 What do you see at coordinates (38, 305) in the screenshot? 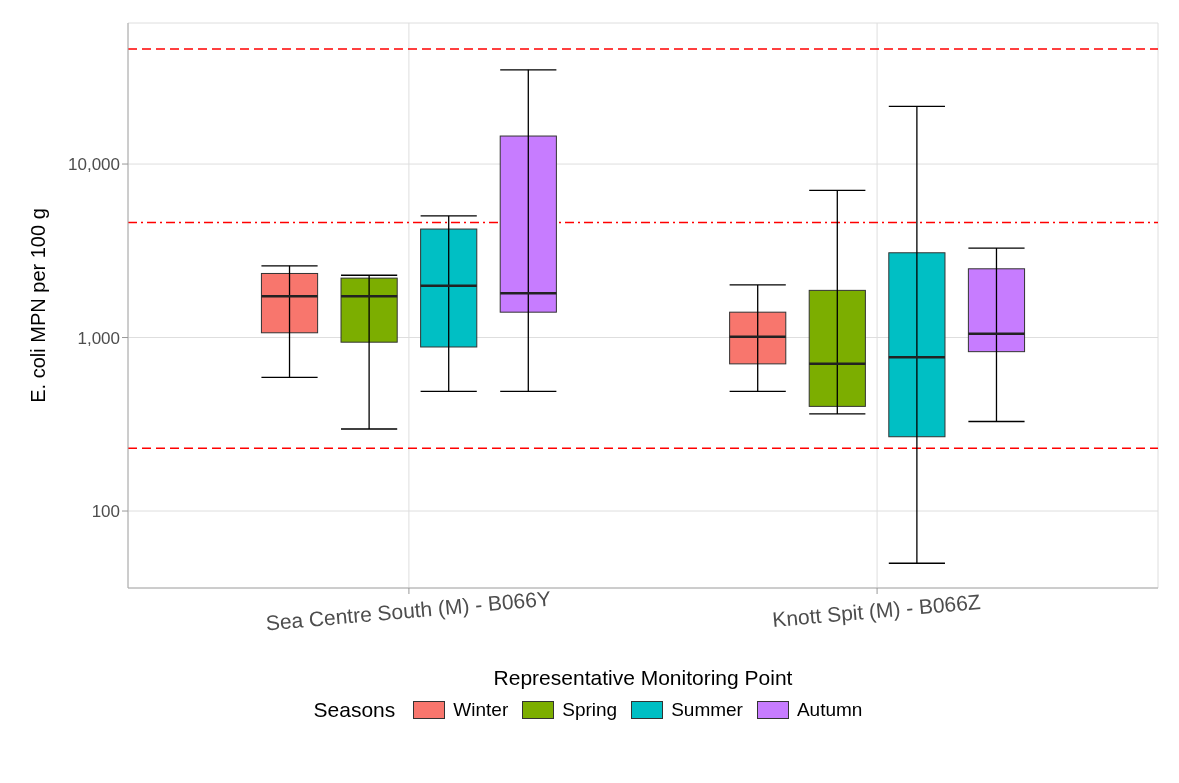
I see `y-axis-title: E. coli MPN per 100 g` at bounding box center [38, 305].